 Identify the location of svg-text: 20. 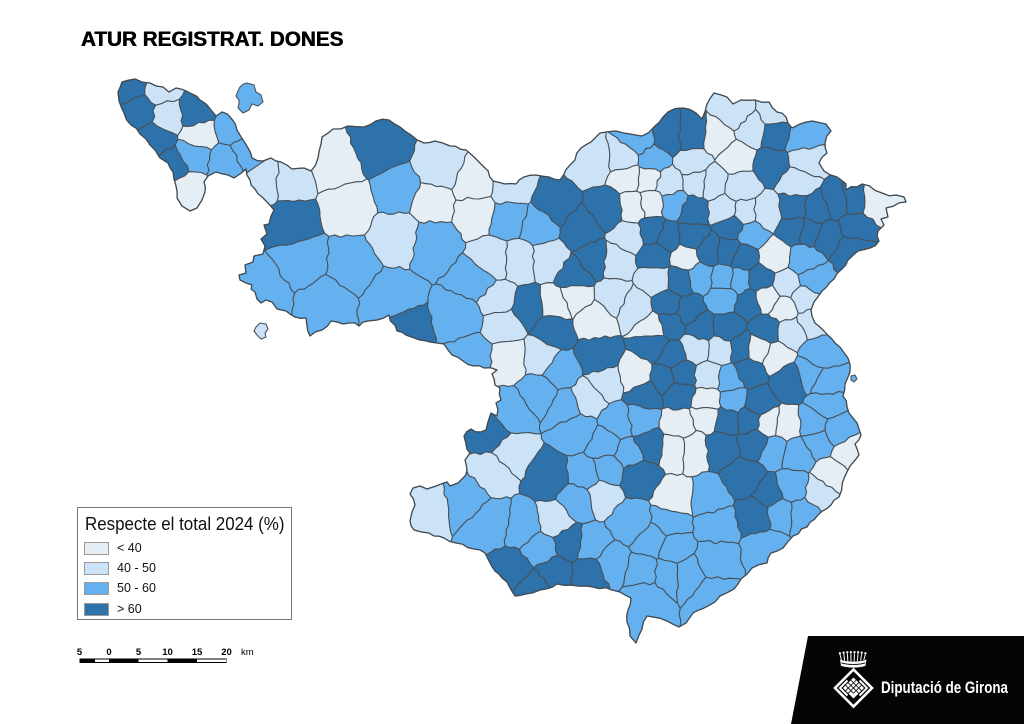
(226, 652).